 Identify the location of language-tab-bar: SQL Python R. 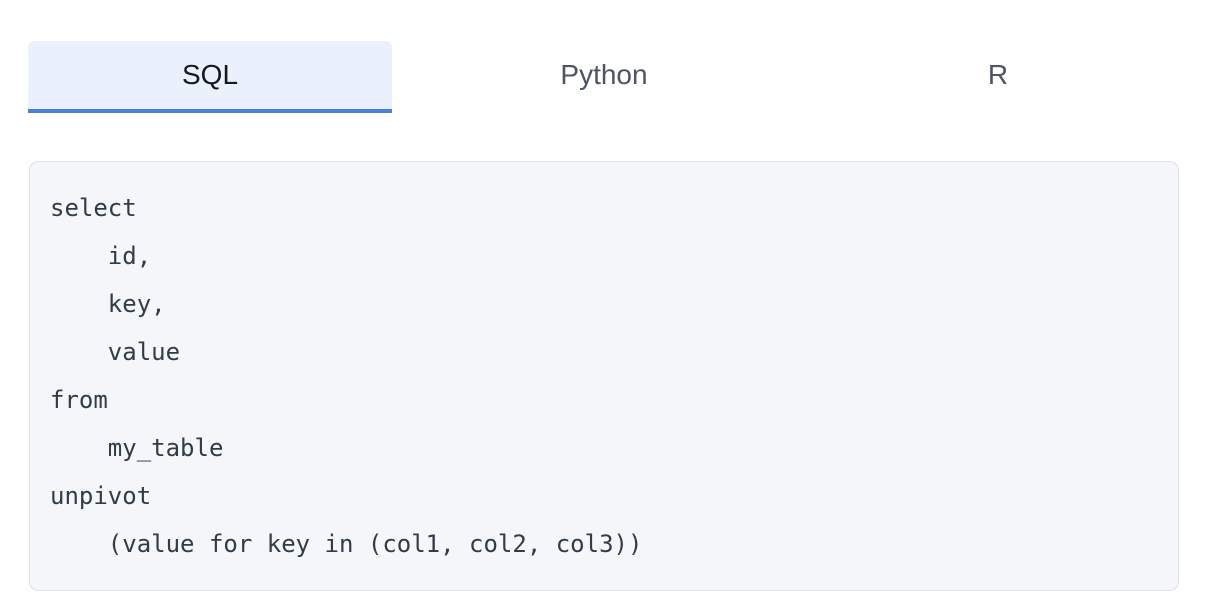
(604, 77).